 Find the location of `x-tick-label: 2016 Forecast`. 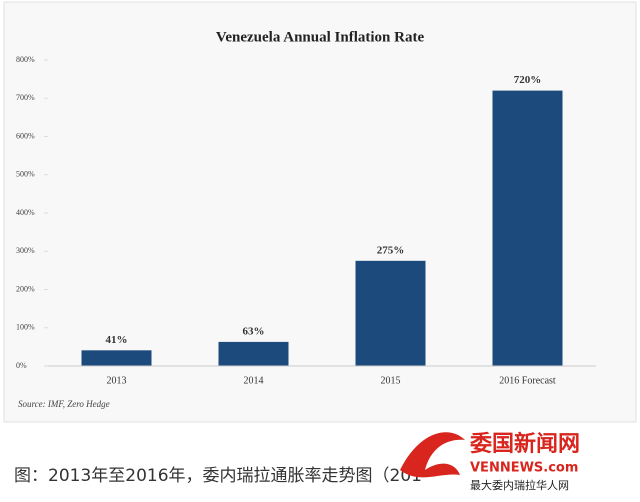

x-tick-label: 2016 Forecast is located at coordinates (527, 380).